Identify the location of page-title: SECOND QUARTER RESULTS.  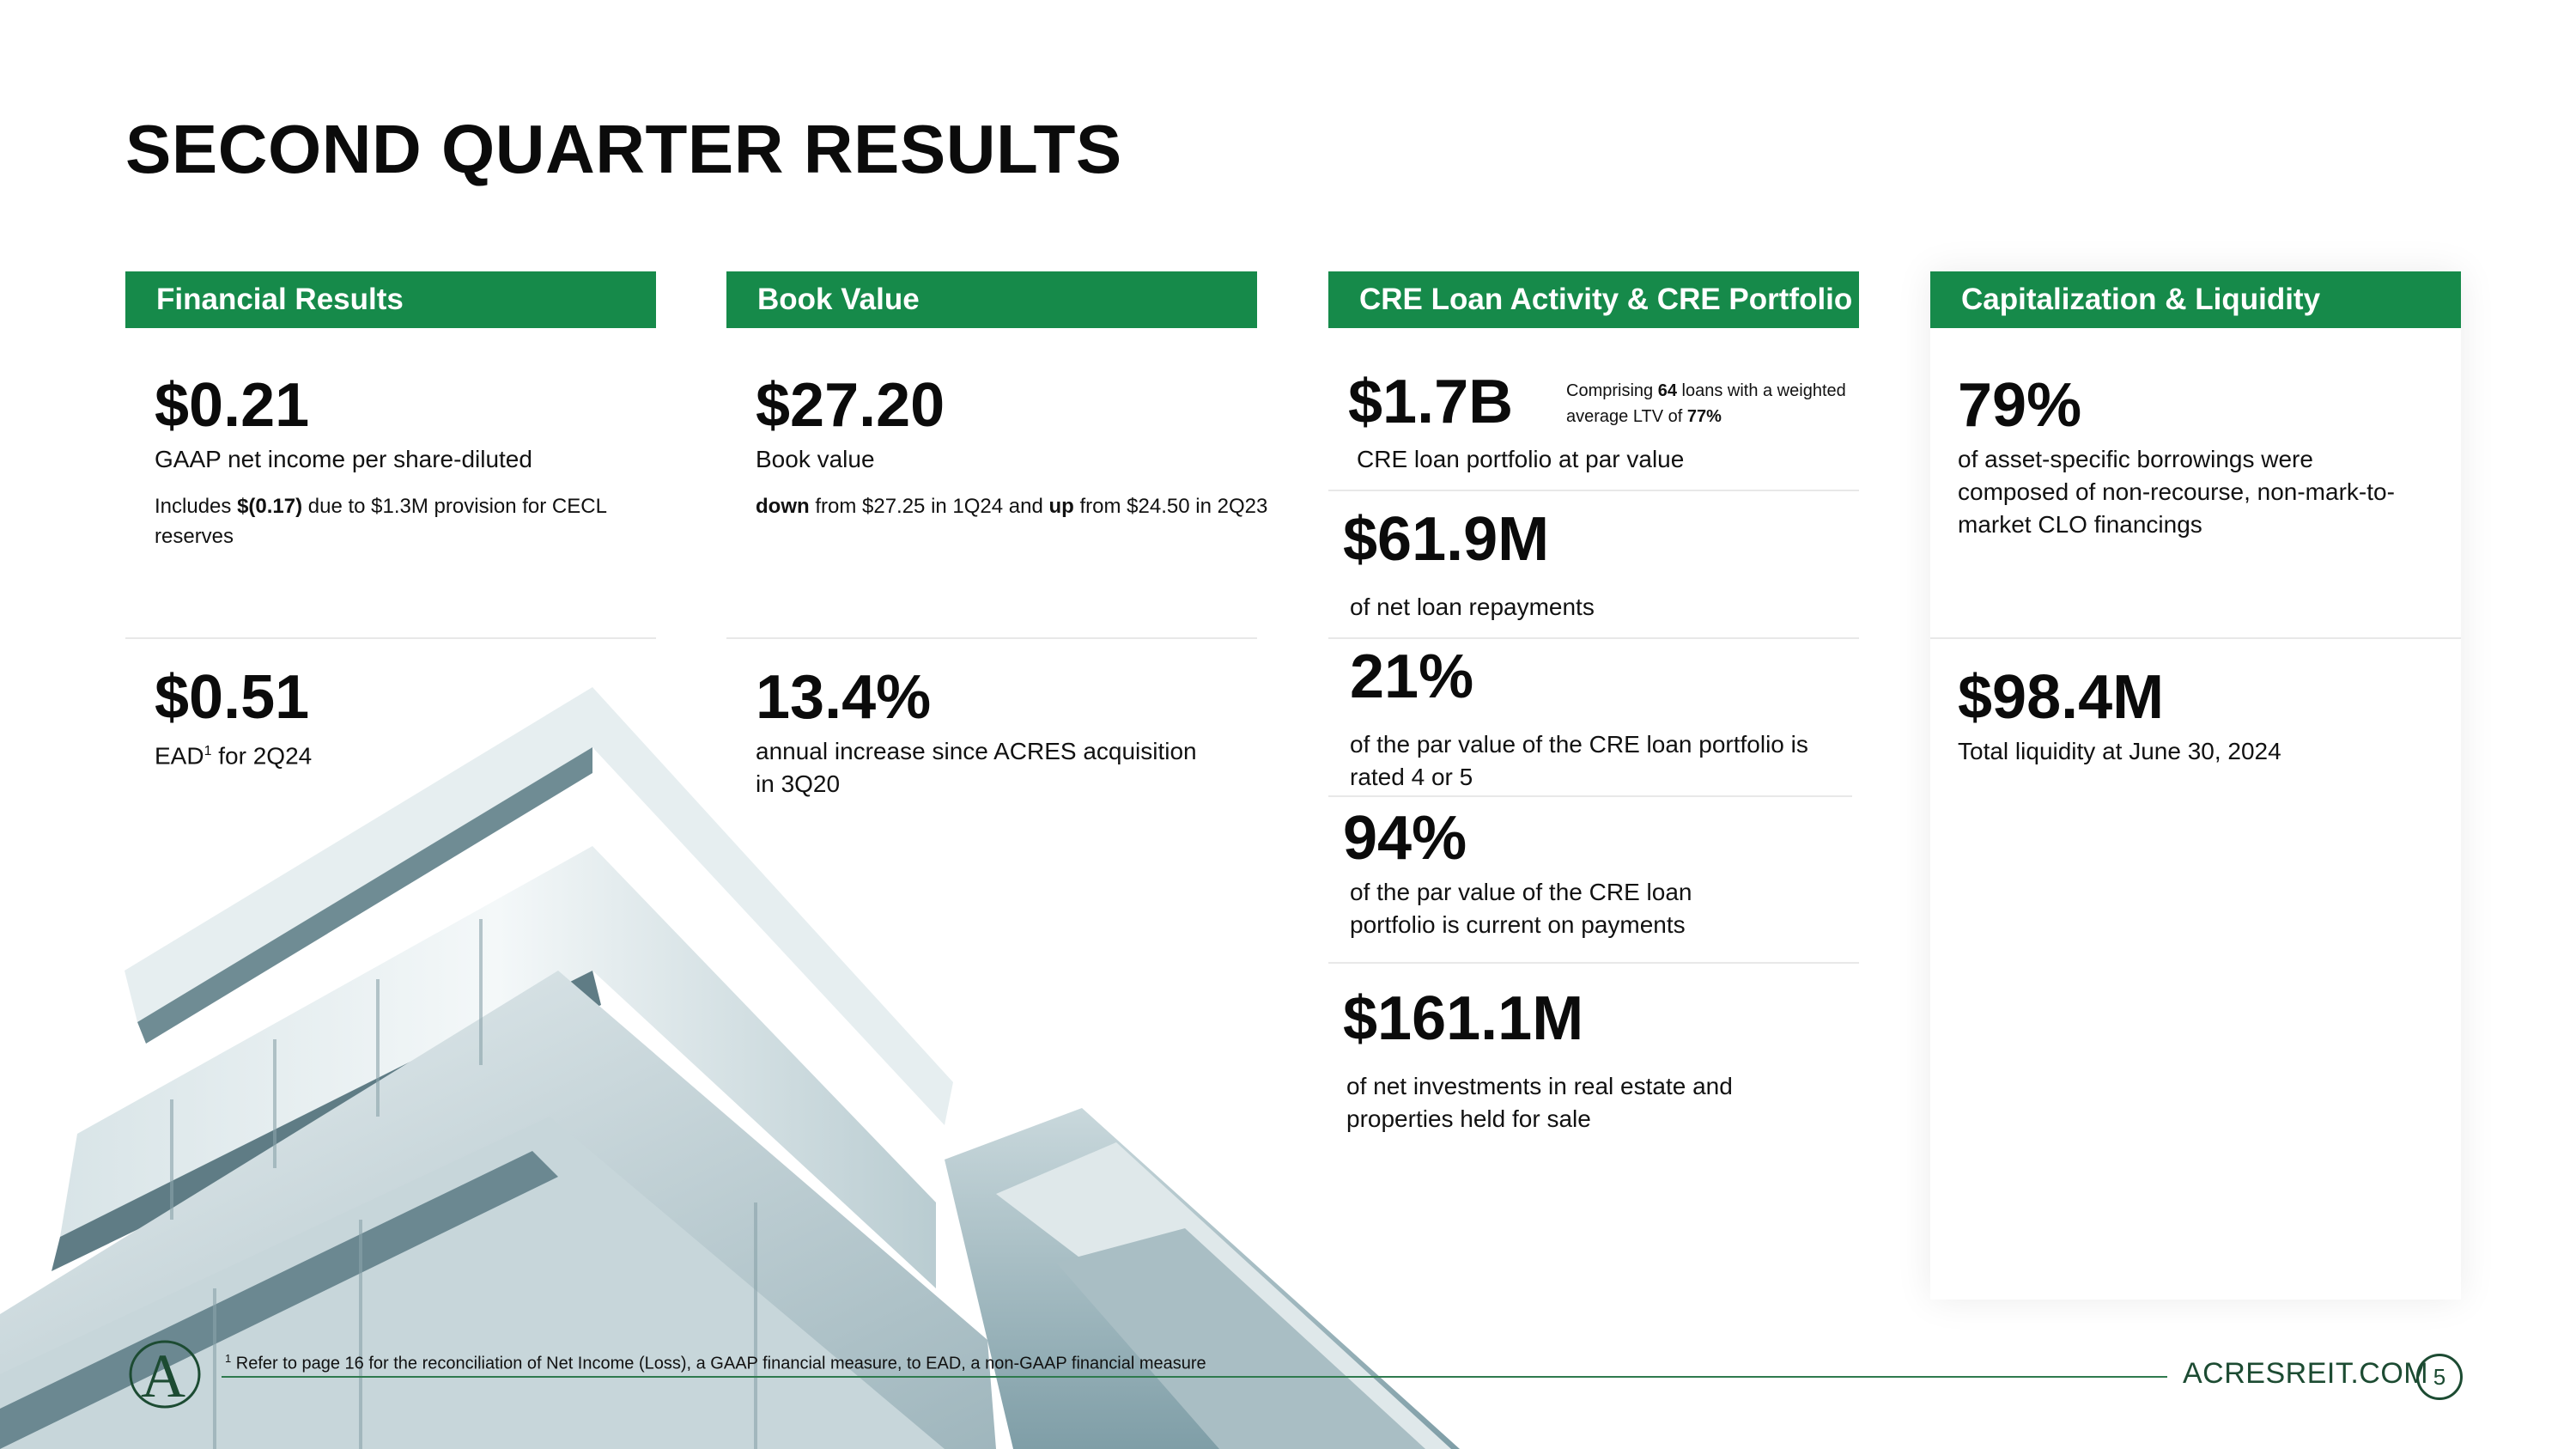
(623, 149).